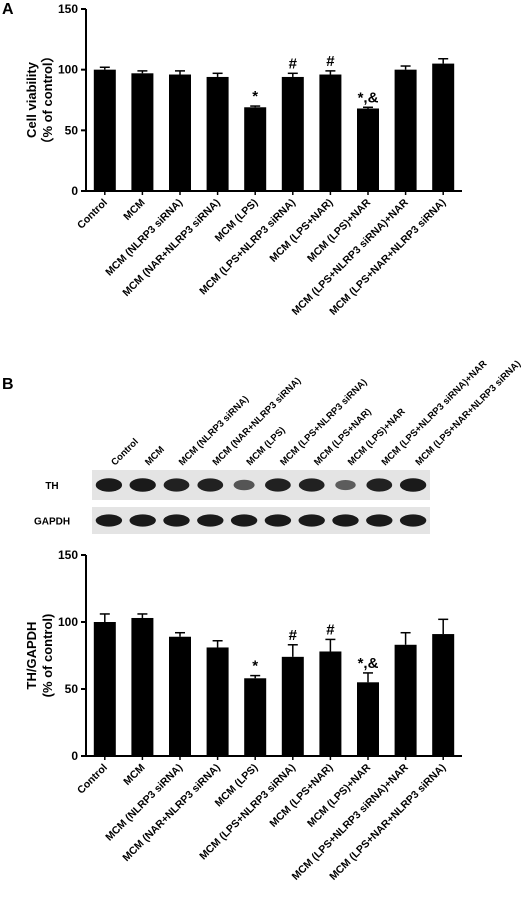 The width and height of the screenshot is (529, 916). Describe the element at coordinates (31, 656) in the screenshot. I see `y-axis-label: TH/GAPDH` at that location.